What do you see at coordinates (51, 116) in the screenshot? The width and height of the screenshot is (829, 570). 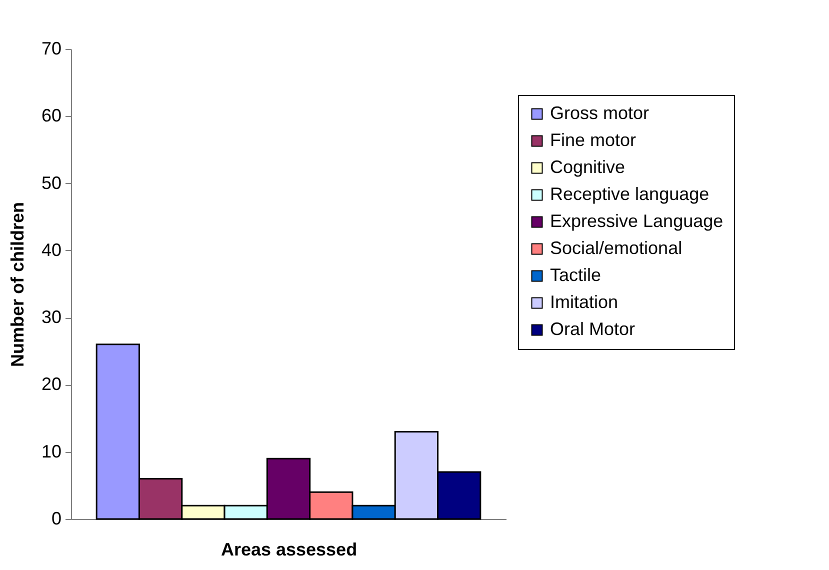 I see `y-tick-label: 60` at bounding box center [51, 116].